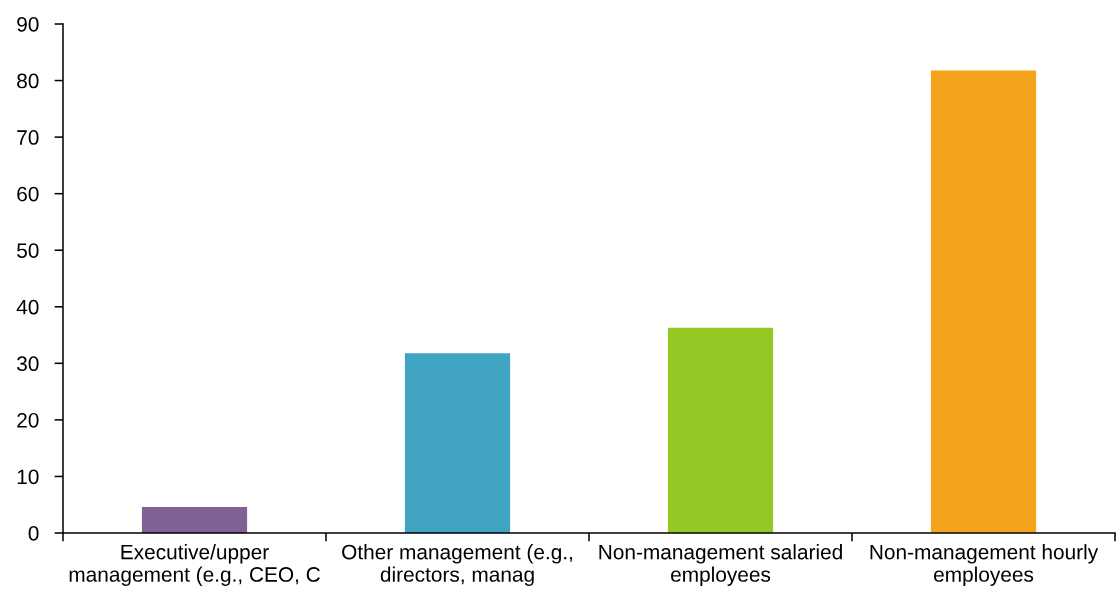 This screenshot has width=1116, height=606. What do you see at coordinates (28, 250) in the screenshot?
I see `y-tick-label: 50` at bounding box center [28, 250].